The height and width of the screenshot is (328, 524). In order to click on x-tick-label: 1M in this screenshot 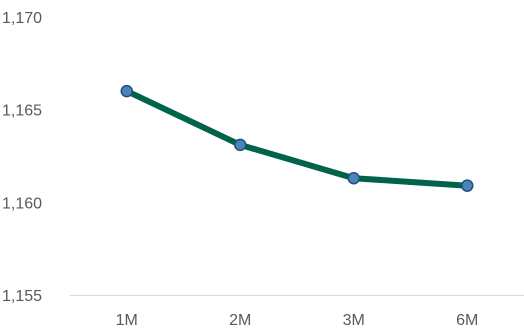, I will do `click(127, 320)`.